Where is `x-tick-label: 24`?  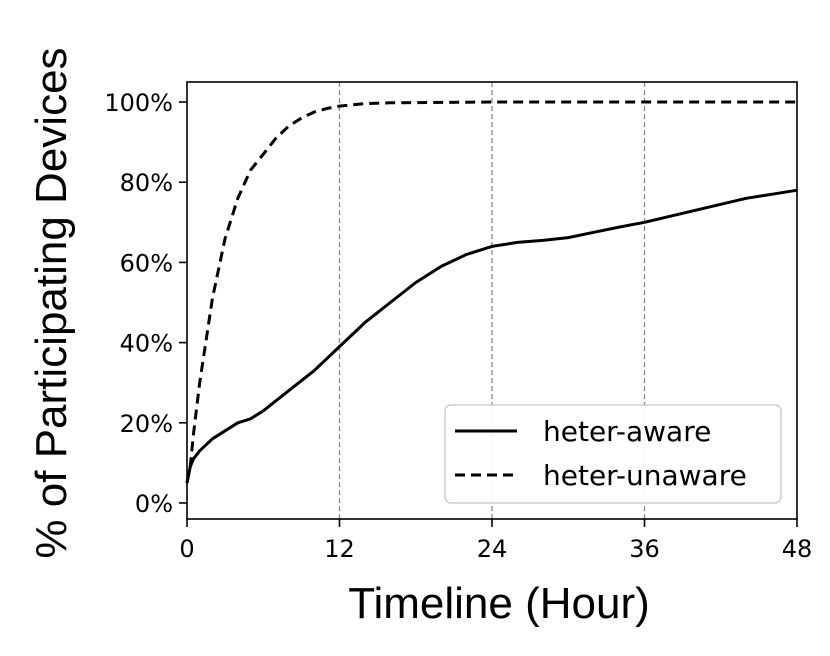 x-tick-label: 24 is located at coordinates (492, 549).